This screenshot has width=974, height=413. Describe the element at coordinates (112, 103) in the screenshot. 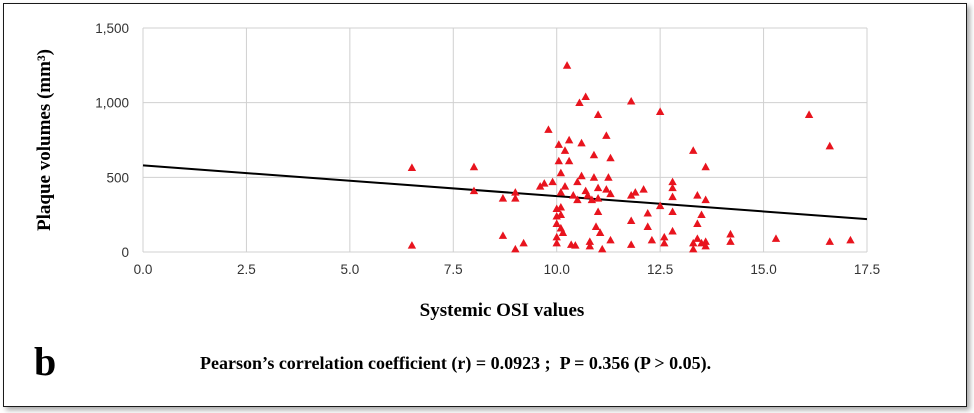

I see `y-tick-label: 1,000` at that location.